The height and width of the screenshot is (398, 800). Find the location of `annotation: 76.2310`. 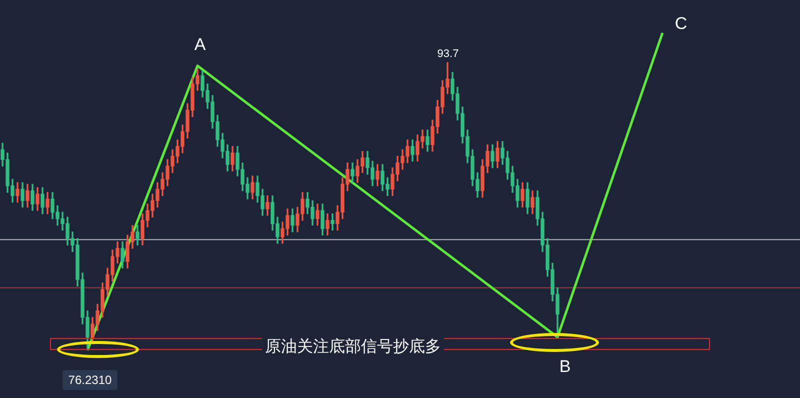

annotation: 76.2310 is located at coordinates (90, 380).